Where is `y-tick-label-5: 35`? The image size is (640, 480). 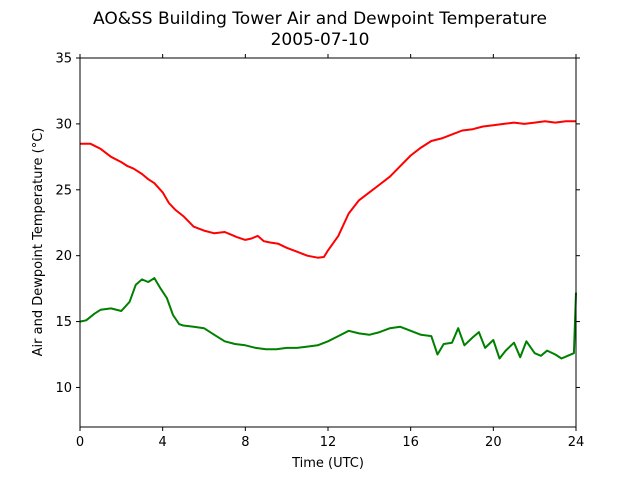
y-tick-label-5: 35 is located at coordinates (63, 59).